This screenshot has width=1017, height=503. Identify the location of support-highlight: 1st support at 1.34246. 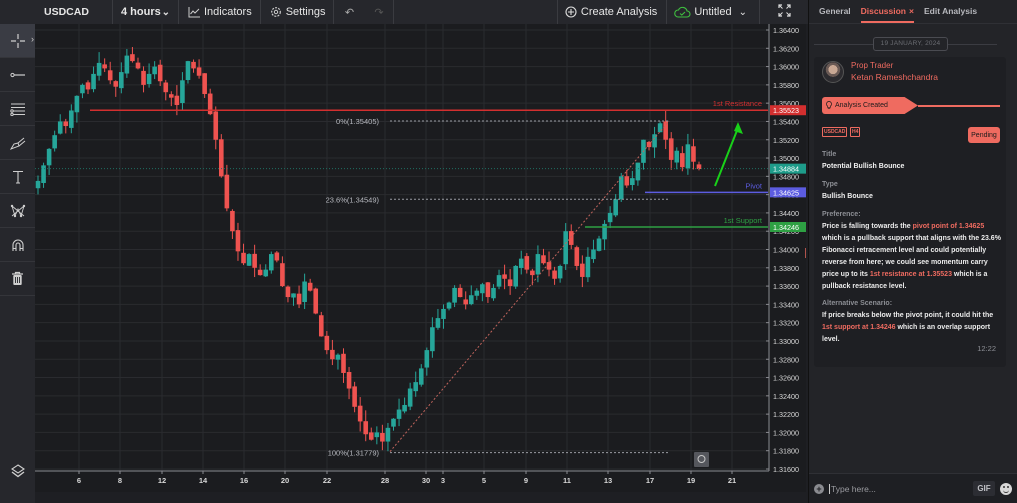
(859, 327).